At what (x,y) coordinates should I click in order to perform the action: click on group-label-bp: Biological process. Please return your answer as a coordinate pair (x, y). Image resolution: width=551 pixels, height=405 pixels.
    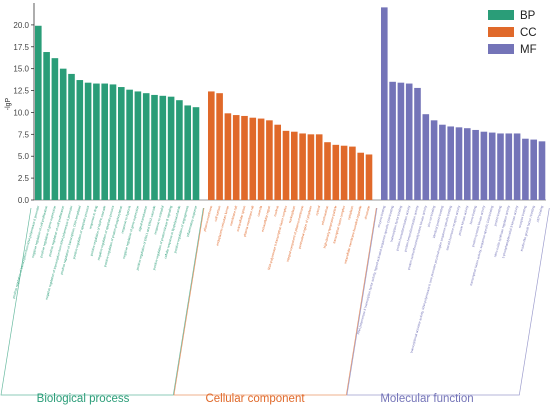
    Looking at the image, I should click on (83, 399).